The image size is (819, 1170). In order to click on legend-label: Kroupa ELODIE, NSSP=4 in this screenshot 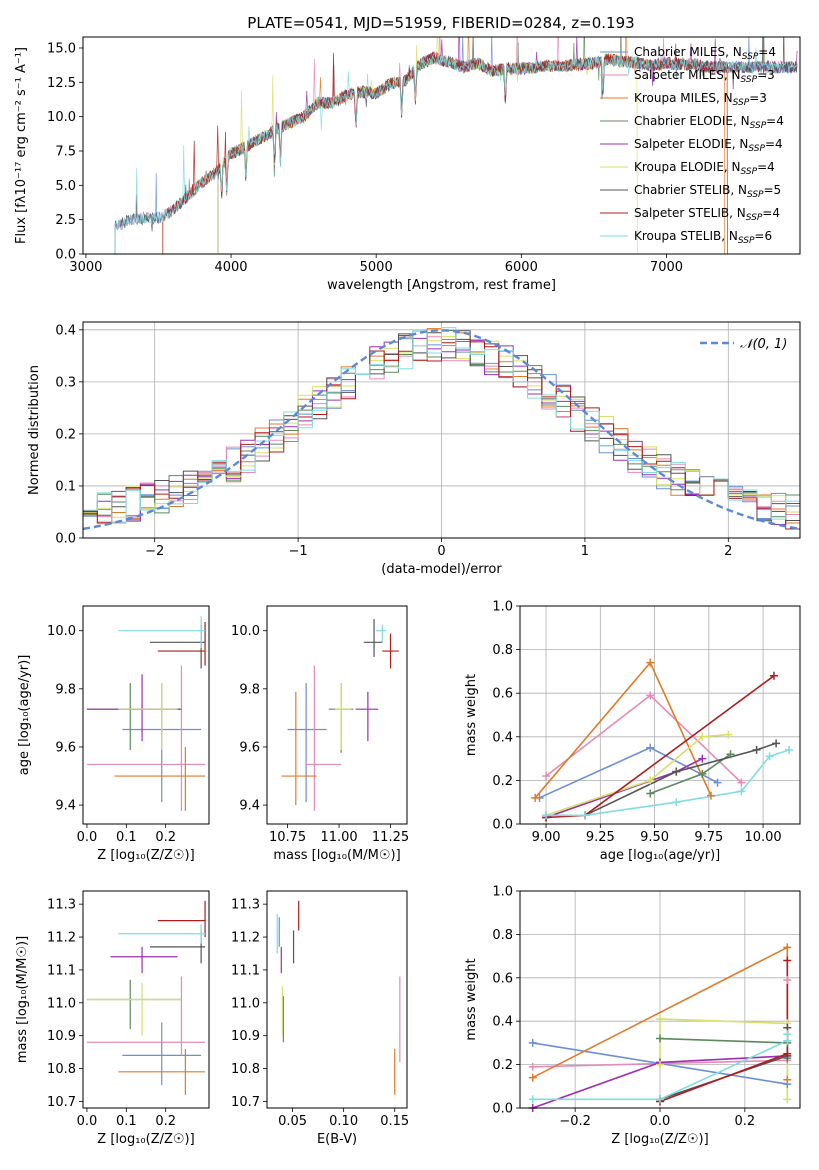, I will do `click(704, 168)`.